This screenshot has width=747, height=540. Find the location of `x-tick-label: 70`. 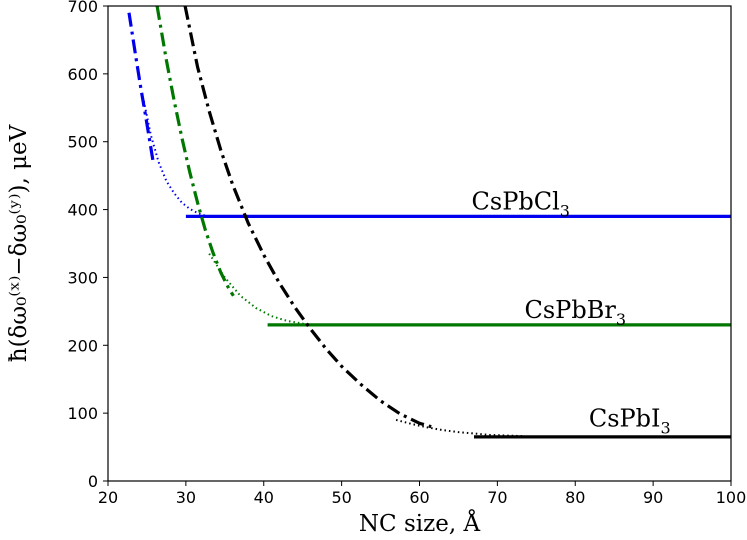

x-tick-label: 70 is located at coordinates (497, 497).